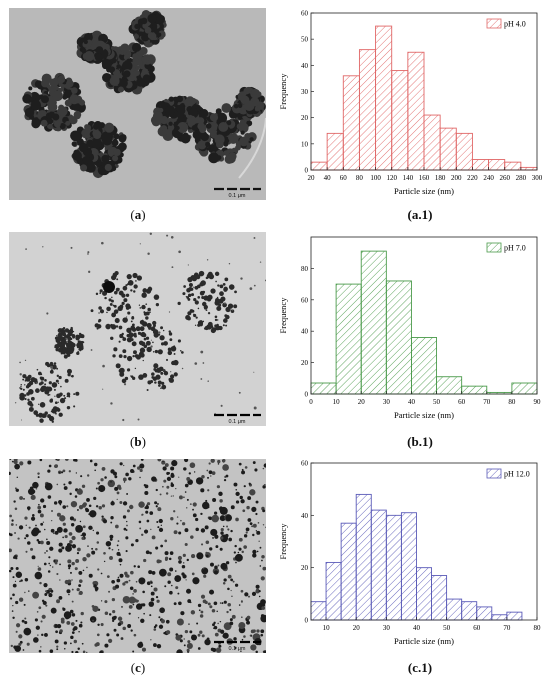  What do you see at coordinates (456, 178) in the screenshot?
I see `x-tick-label: 200` at bounding box center [456, 178].